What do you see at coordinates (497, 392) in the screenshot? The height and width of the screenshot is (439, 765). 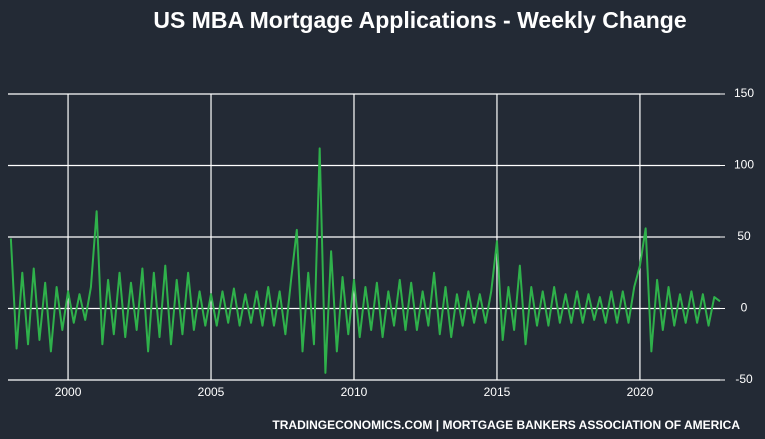 I see `x-tick-label: 2015` at bounding box center [497, 392].